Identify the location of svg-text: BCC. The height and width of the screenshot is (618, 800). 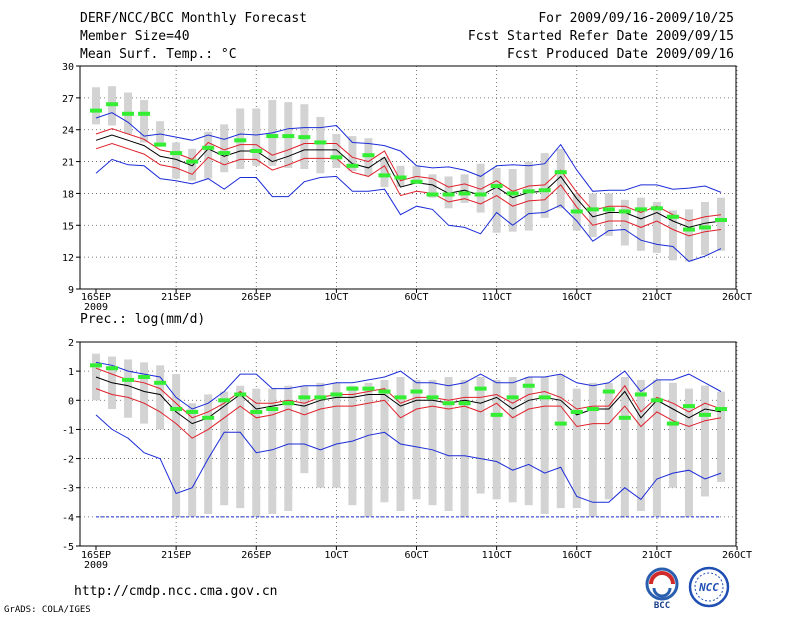
(662, 605).